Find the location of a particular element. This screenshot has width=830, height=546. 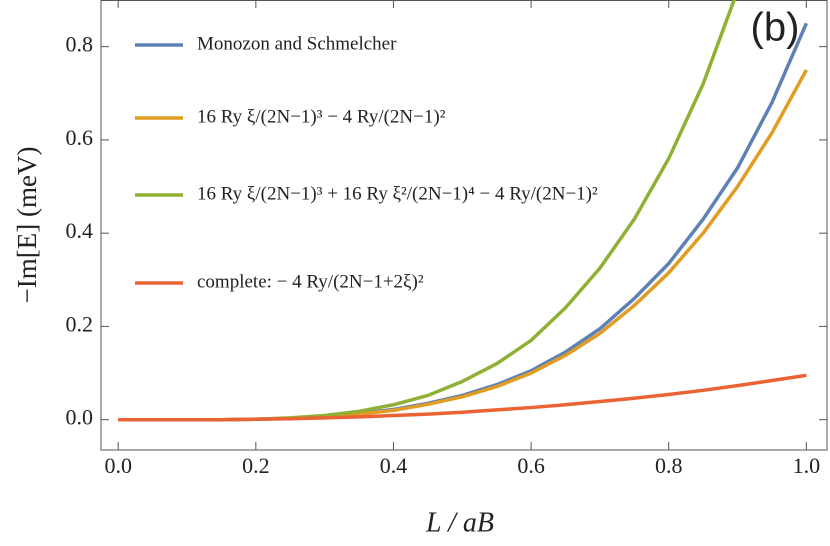

series-line is located at coordinates (462, 397).